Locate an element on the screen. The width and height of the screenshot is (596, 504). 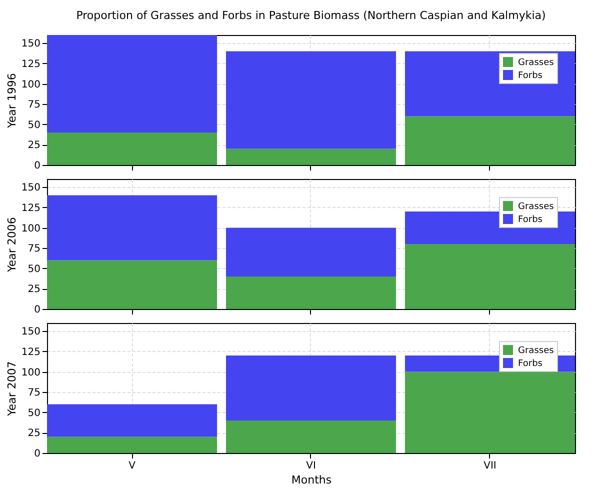
x-tick-label: VI is located at coordinates (311, 466).